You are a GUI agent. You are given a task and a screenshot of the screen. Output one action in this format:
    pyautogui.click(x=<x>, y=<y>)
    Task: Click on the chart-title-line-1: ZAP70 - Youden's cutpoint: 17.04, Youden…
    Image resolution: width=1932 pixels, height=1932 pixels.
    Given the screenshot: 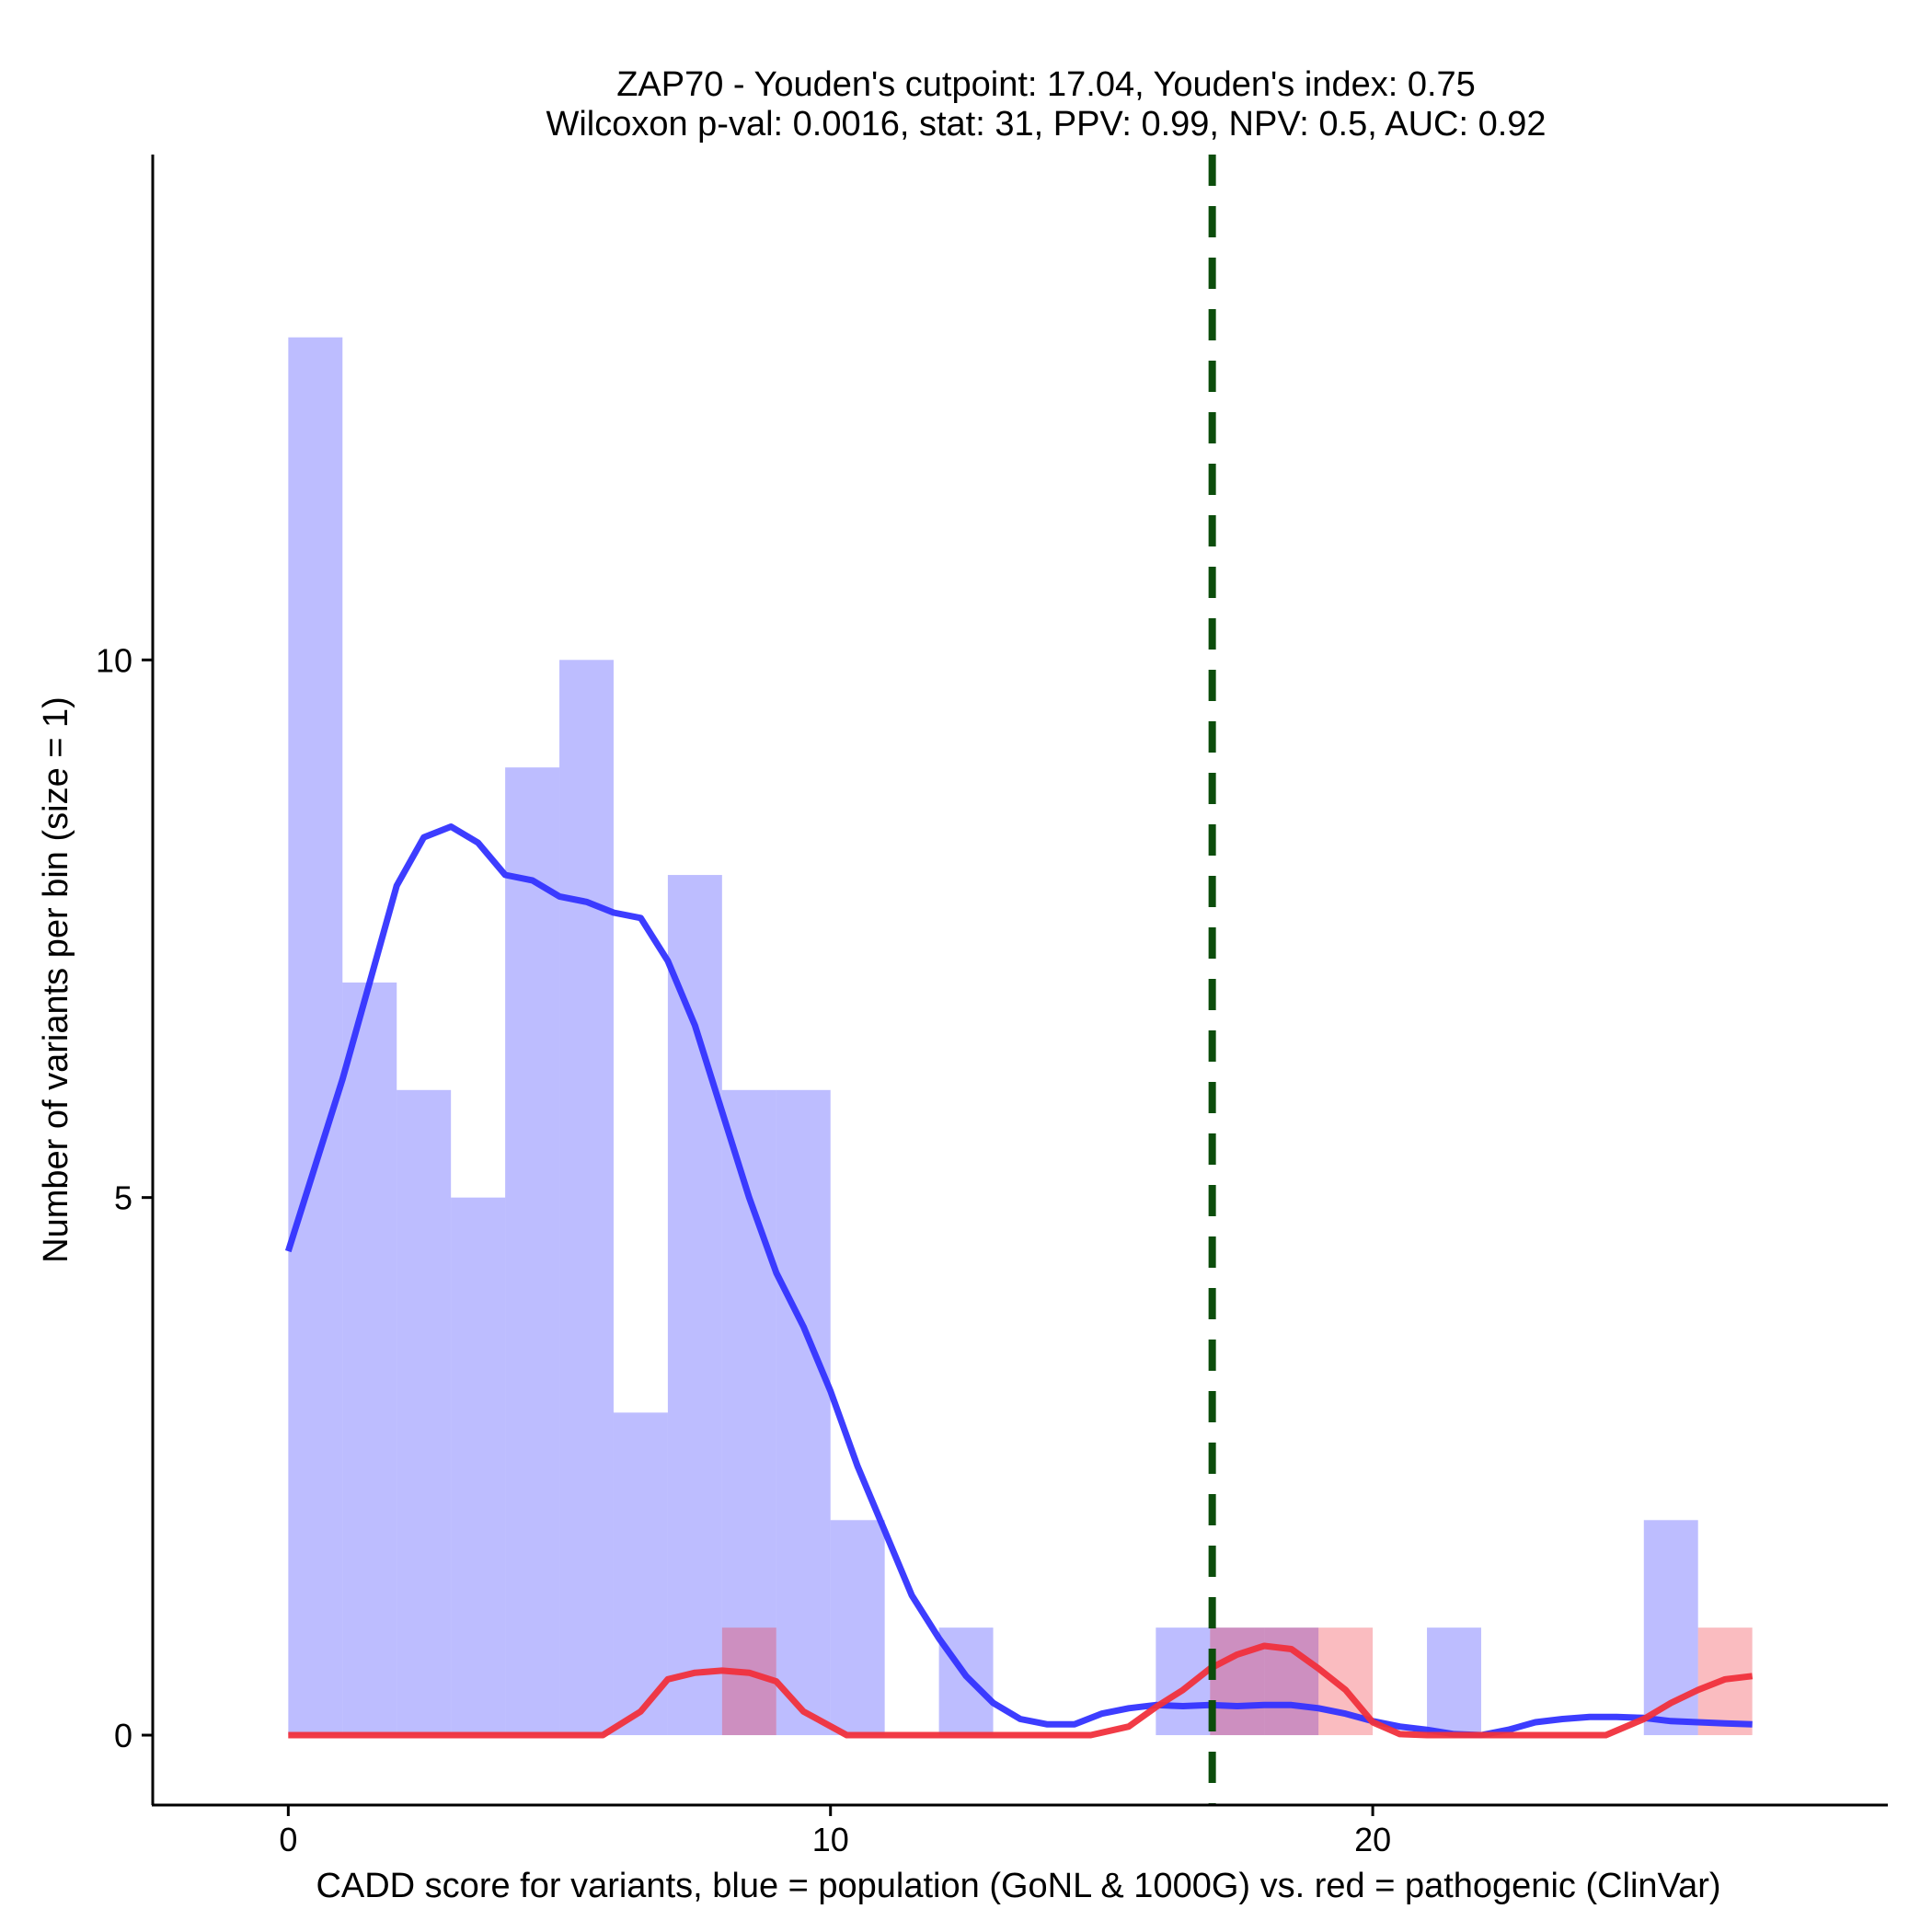 What is the action you would take?
    pyautogui.click(x=1046, y=84)
    